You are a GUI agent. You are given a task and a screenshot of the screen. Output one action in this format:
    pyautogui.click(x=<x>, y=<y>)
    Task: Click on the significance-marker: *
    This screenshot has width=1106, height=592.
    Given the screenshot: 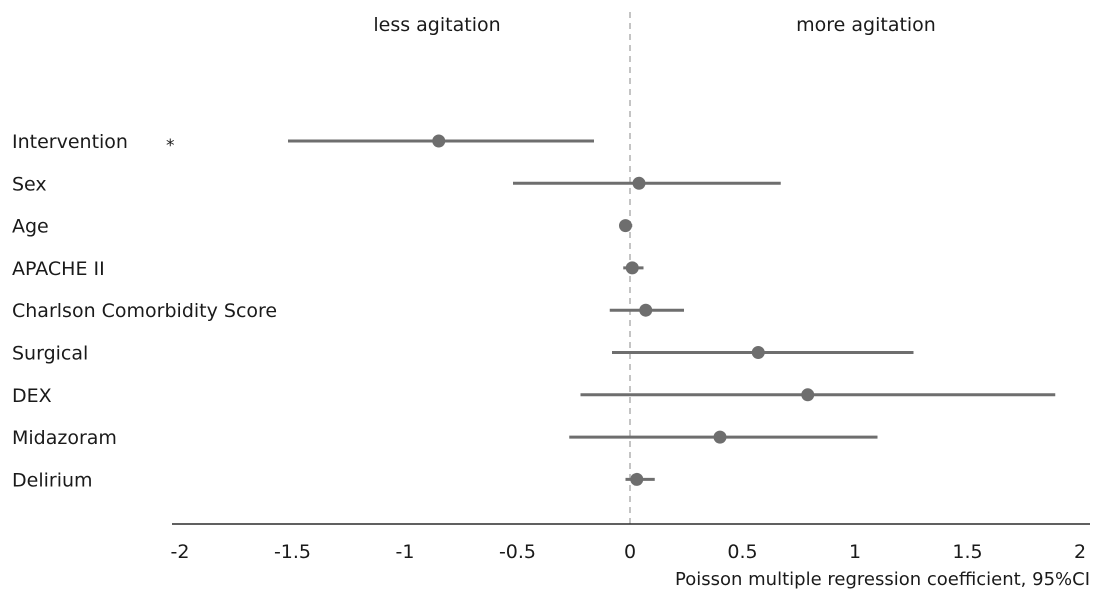 What is the action you would take?
    pyautogui.click(x=170, y=146)
    